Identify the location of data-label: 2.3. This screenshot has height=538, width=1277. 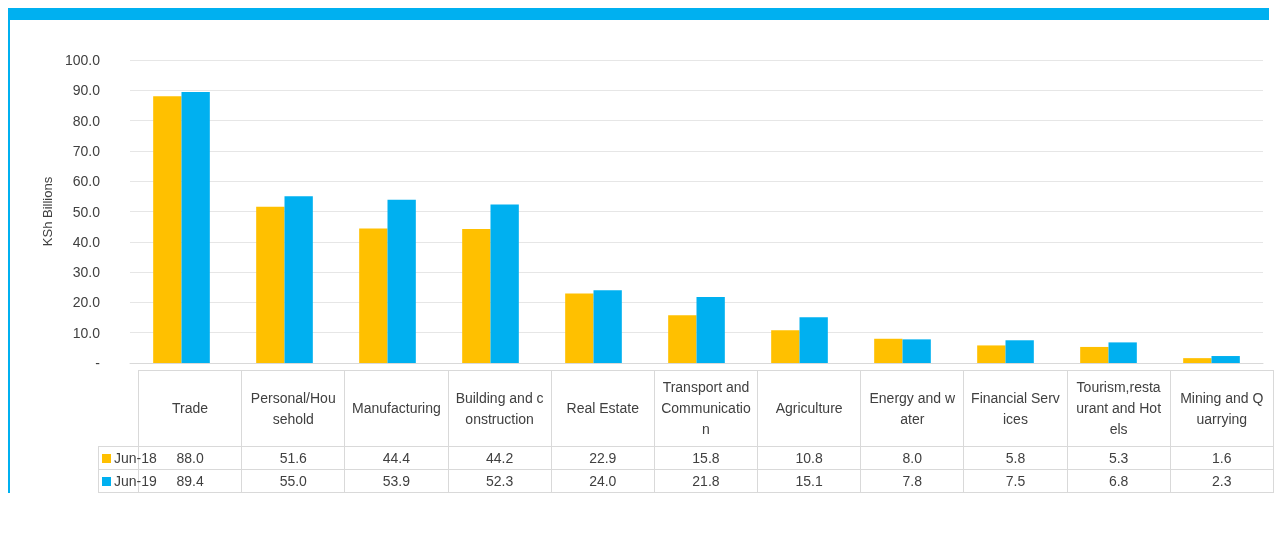
(1222, 481).